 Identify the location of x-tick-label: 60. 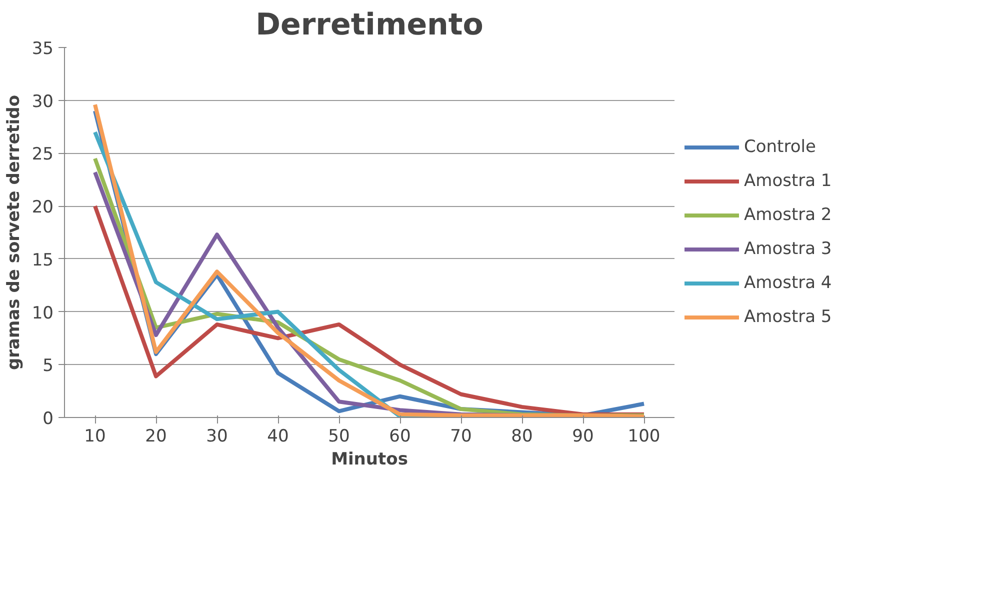
(400, 436).